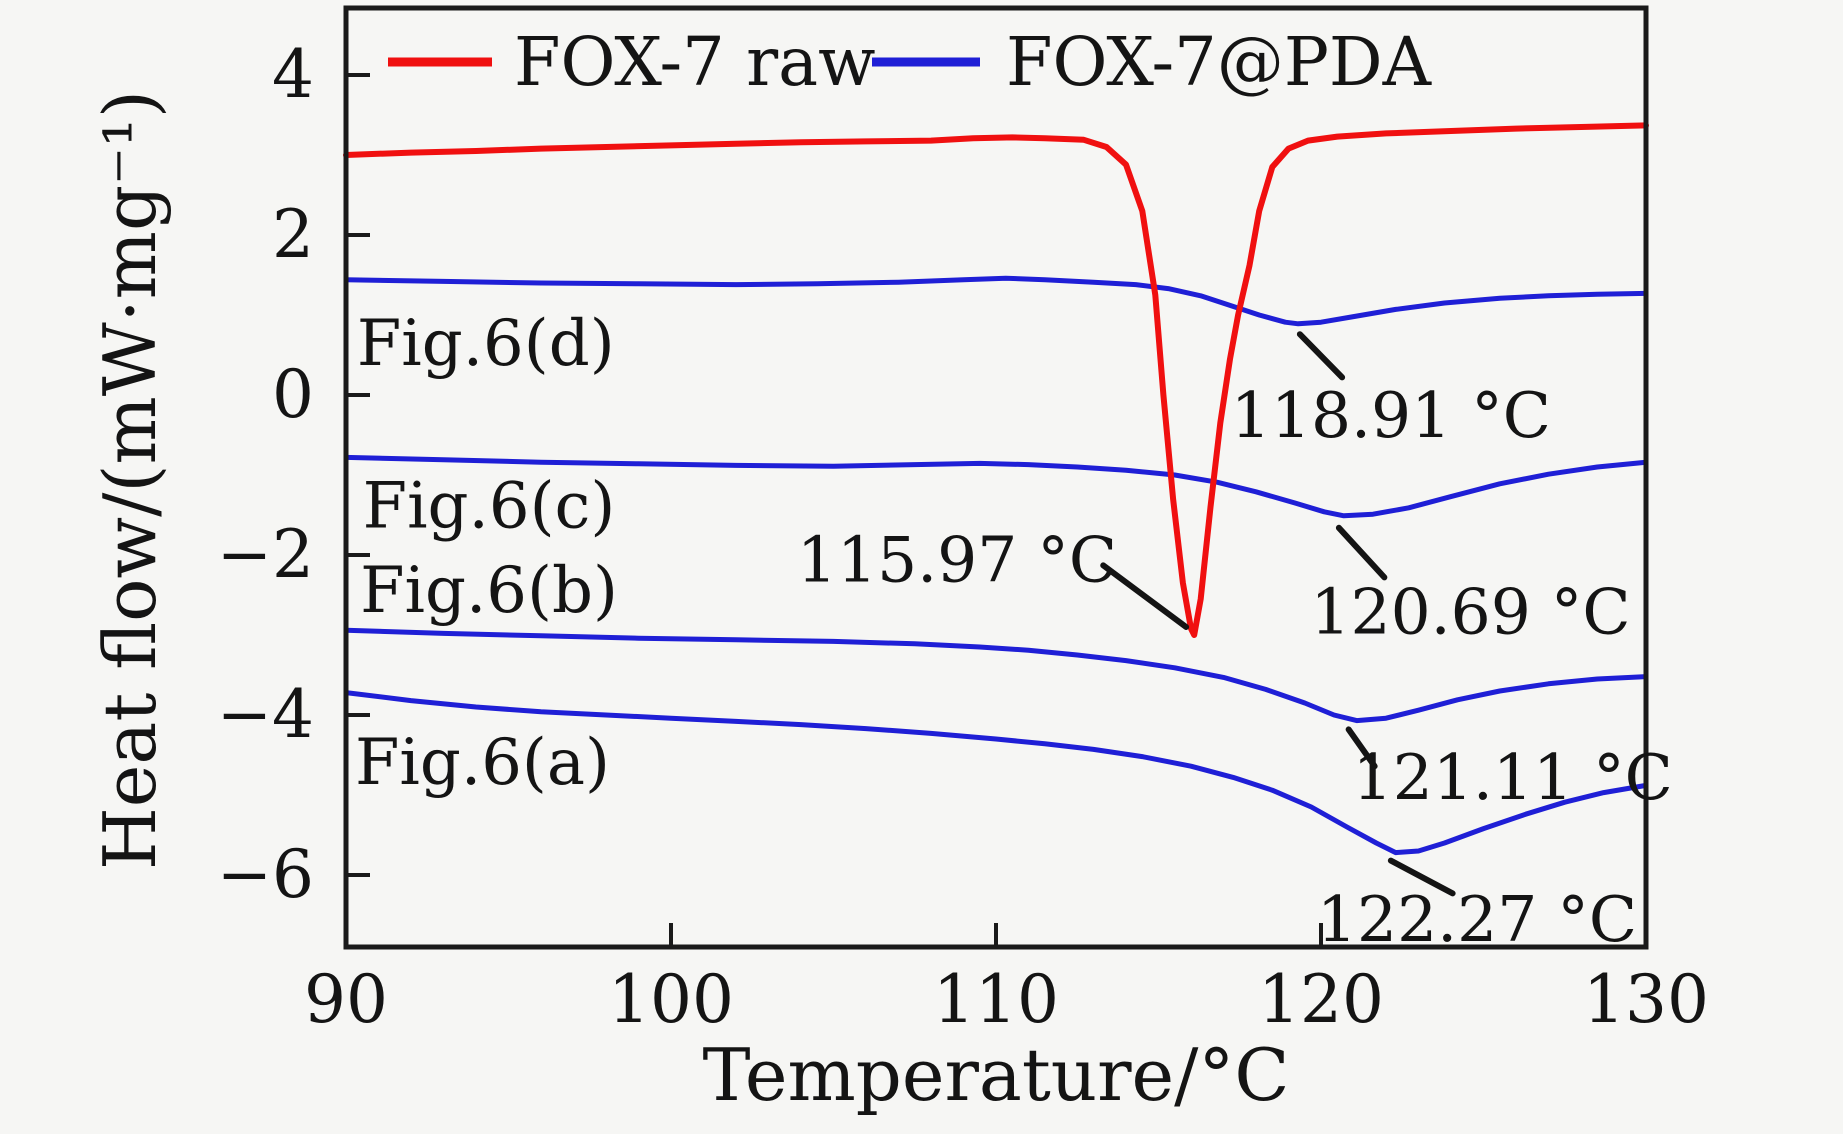 This screenshot has height=1134, width=1843. Describe the element at coordinates (293, 74) in the screenshot. I see `y-tick-label: 4` at that location.